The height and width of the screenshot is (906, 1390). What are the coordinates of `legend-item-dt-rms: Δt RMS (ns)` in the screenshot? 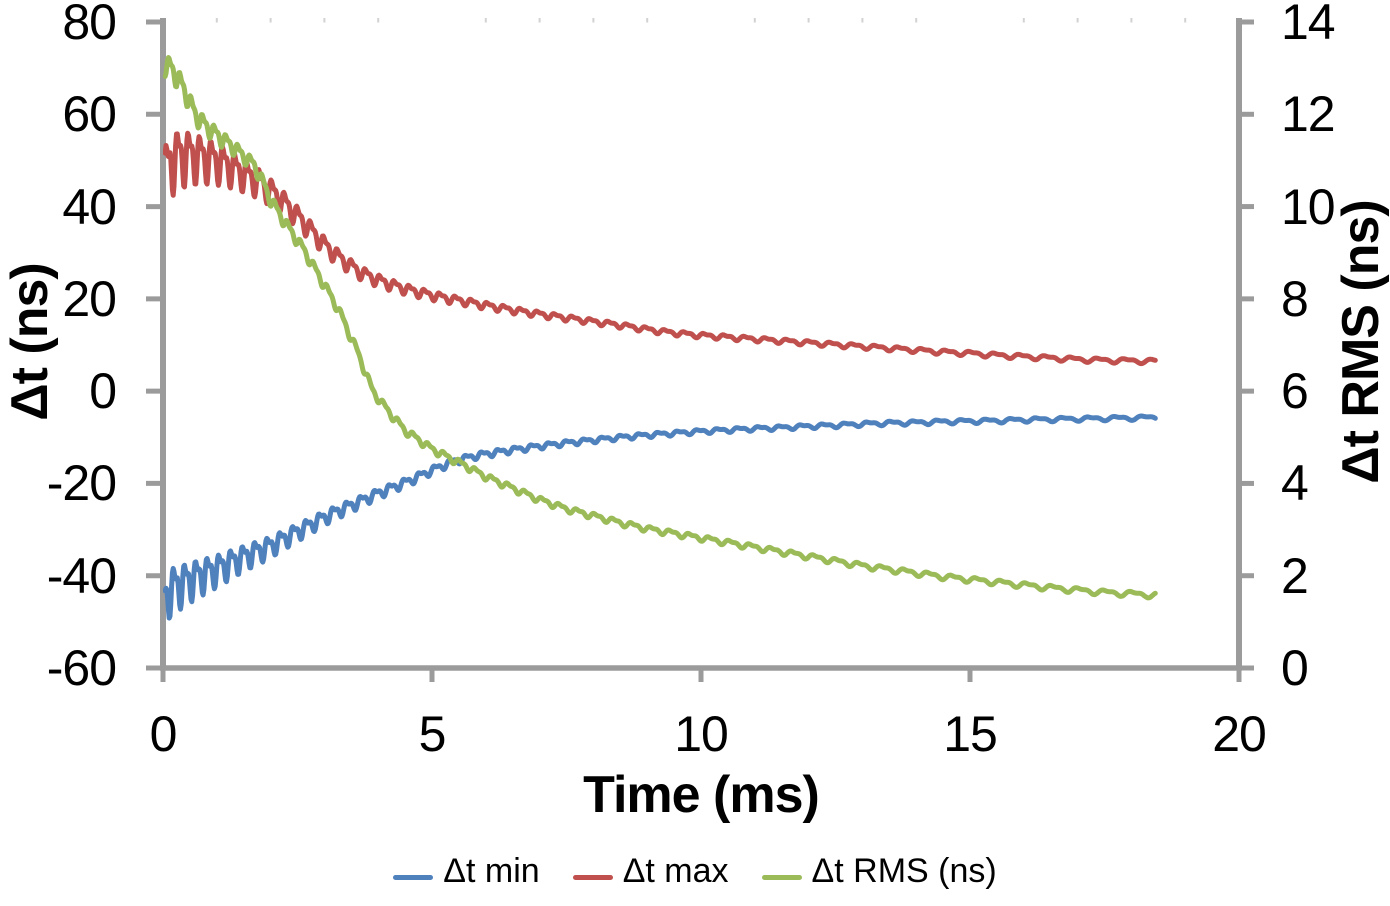 It's located at (879, 871).